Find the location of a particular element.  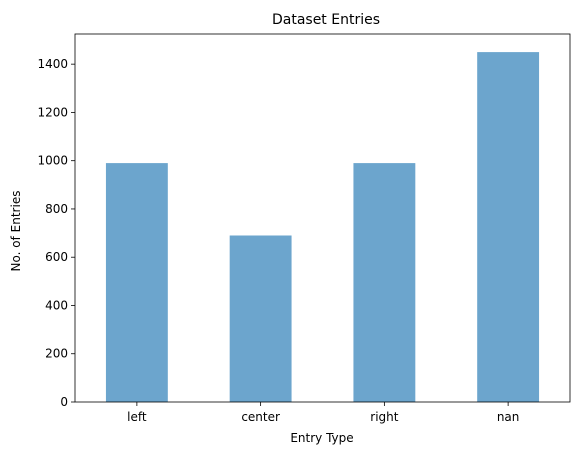

bar-center is located at coordinates (260, 318).